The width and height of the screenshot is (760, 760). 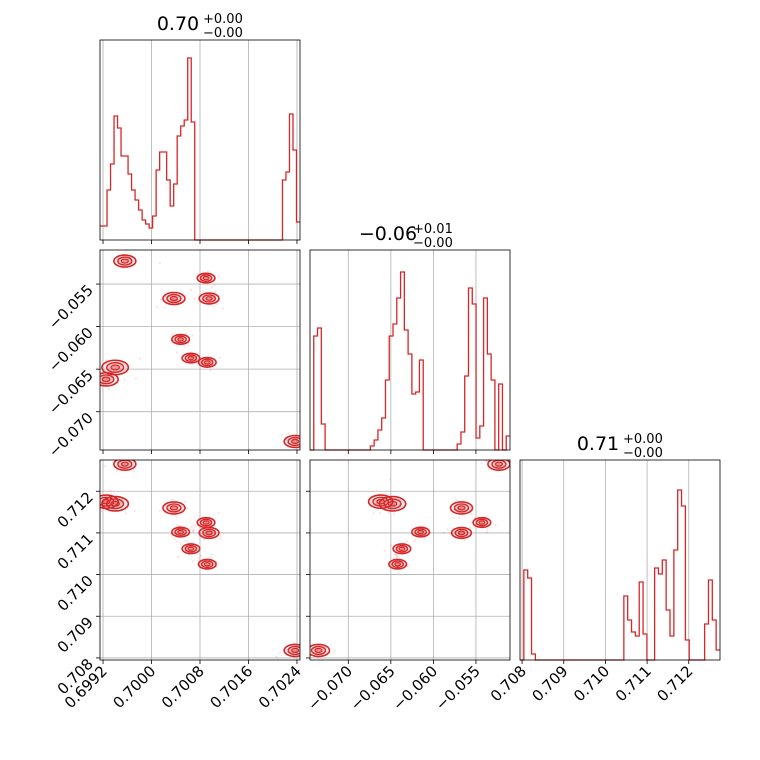 What do you see at coordinates (410, 556) in the screenshot?
I see `panel-content` at bounding box center [410, 556].